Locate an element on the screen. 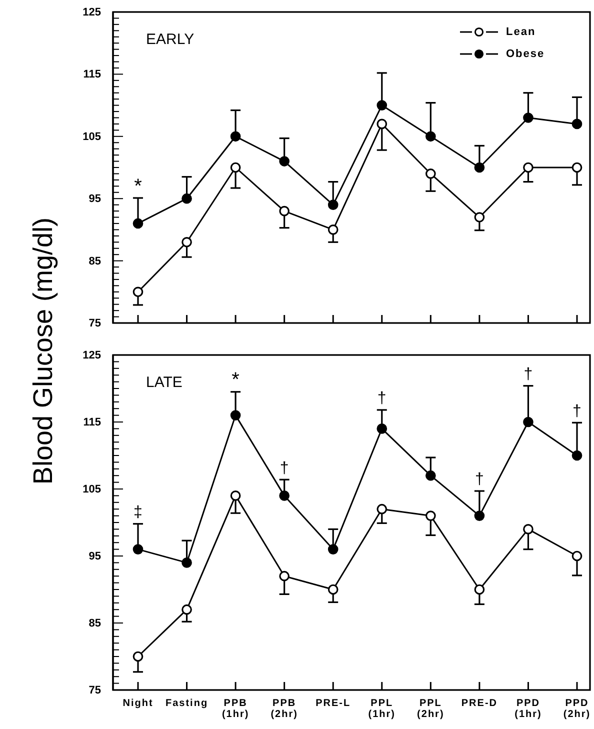 The height and width of the screenshot is (729, 594). x-tick-label: PRE-L is located at coordinates (333, 703).